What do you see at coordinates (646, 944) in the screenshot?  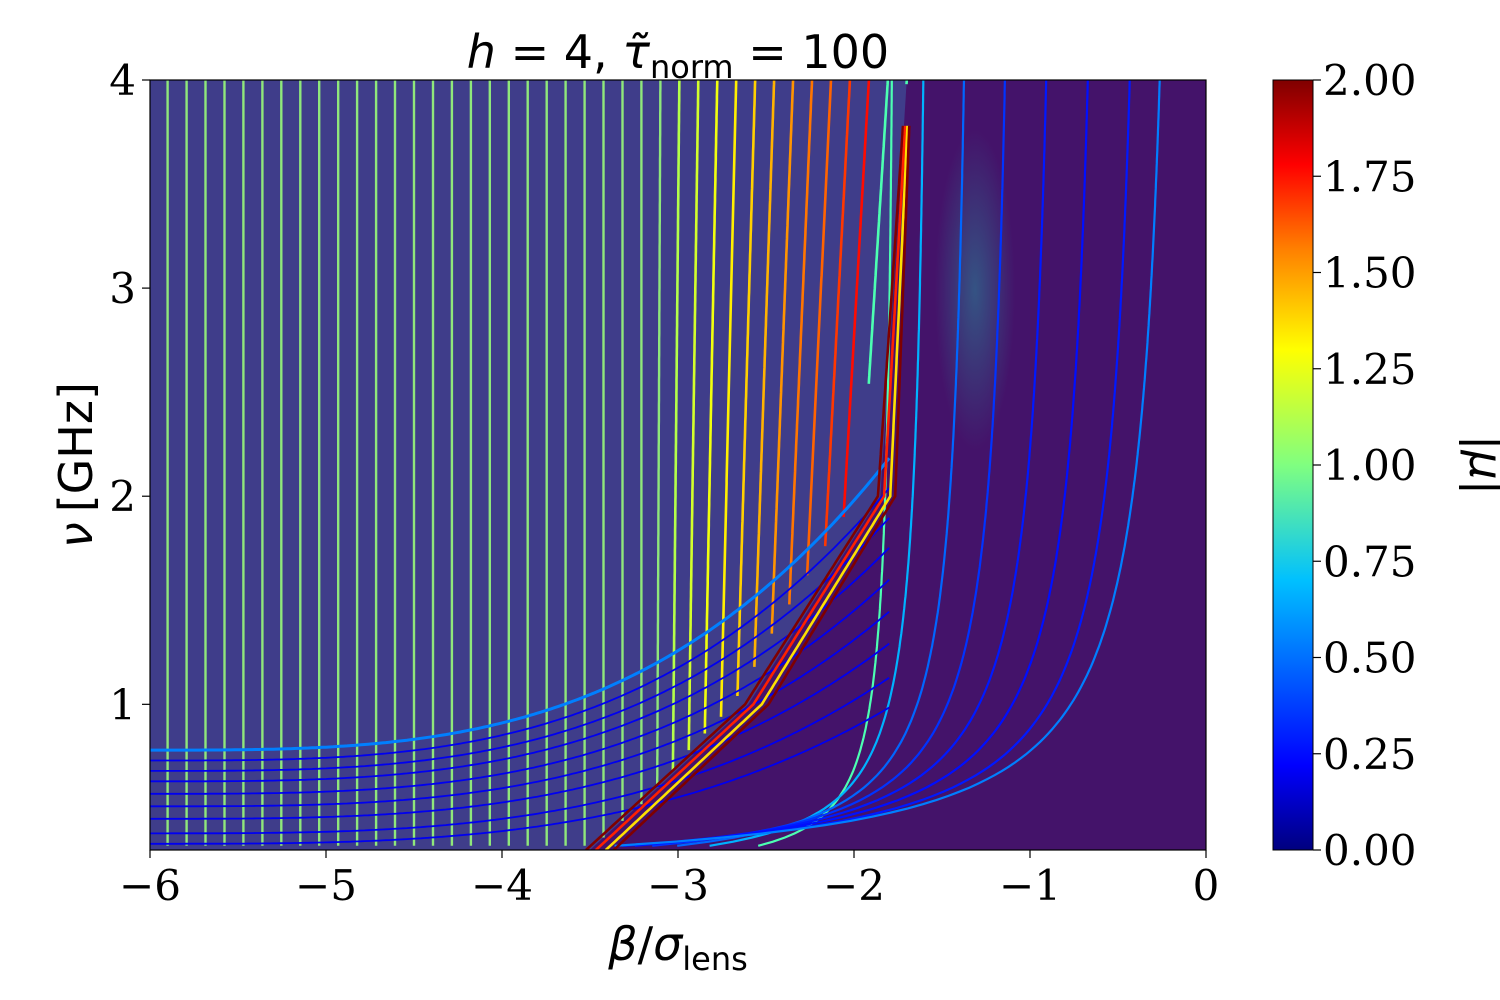 I see `xlabel-slash: /` at bounding box center [646, 944].